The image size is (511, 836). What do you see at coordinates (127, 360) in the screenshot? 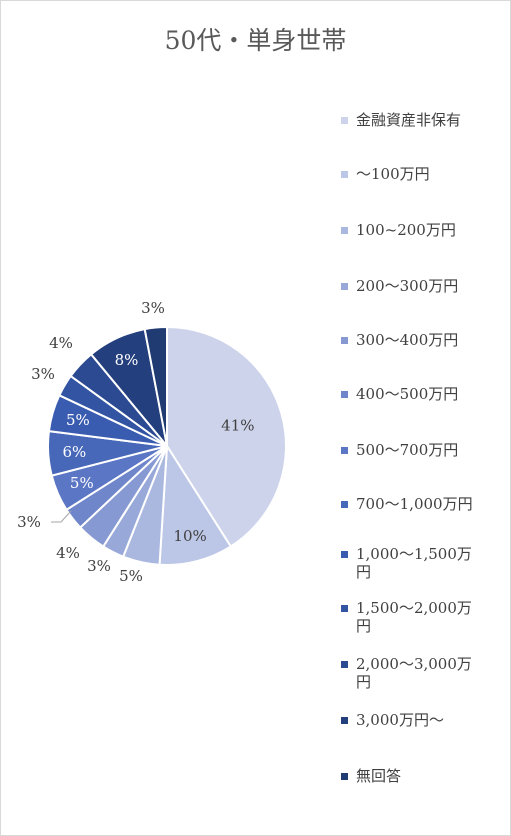
I see `data-label: 8%` at bounding box center [127, 360].